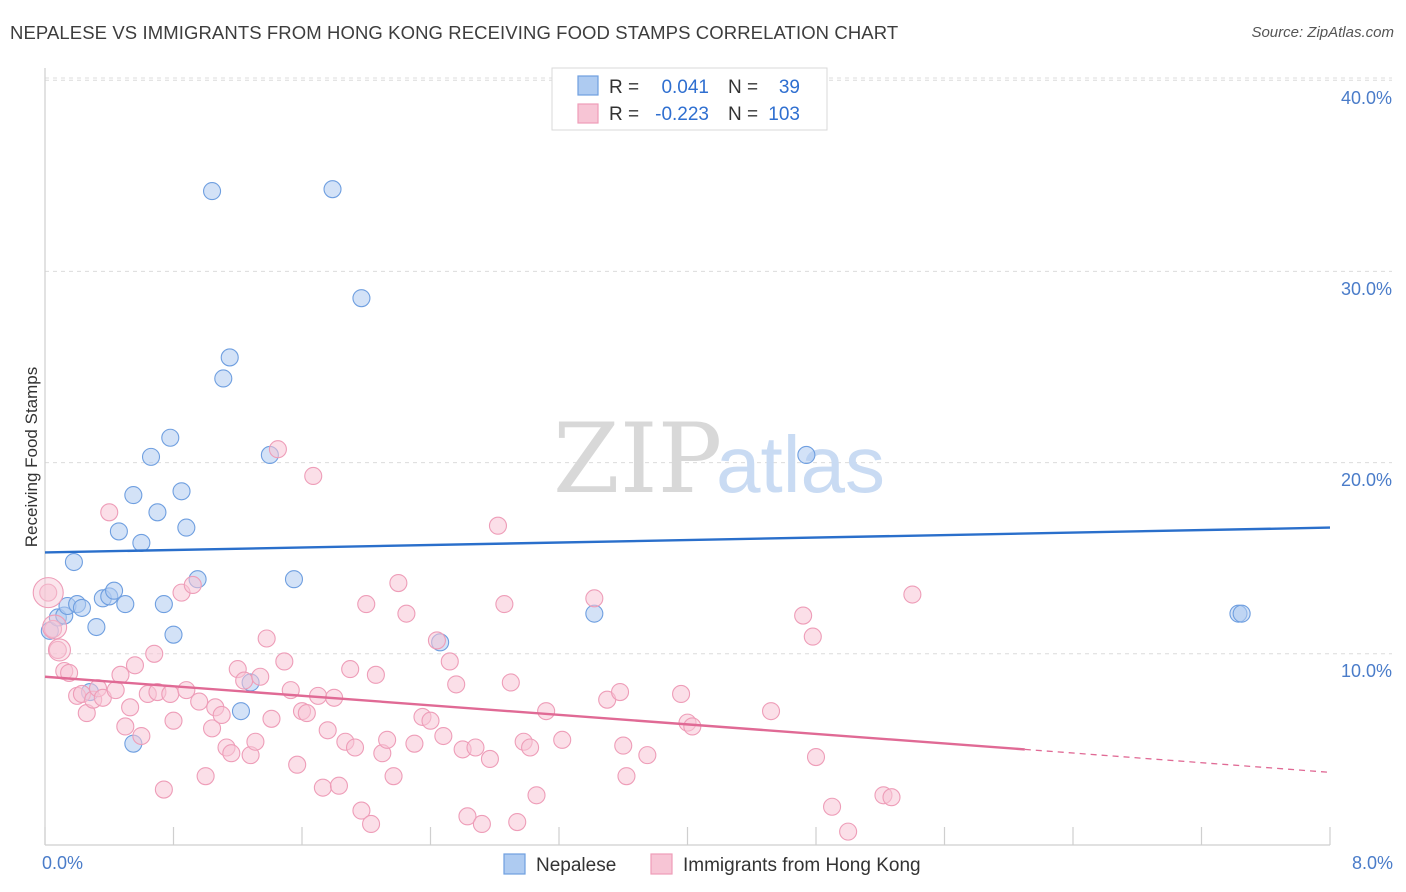 This screenshot has height=892, width=1406. I want to click on watermark: ZIP atlas, so click(719, 459).